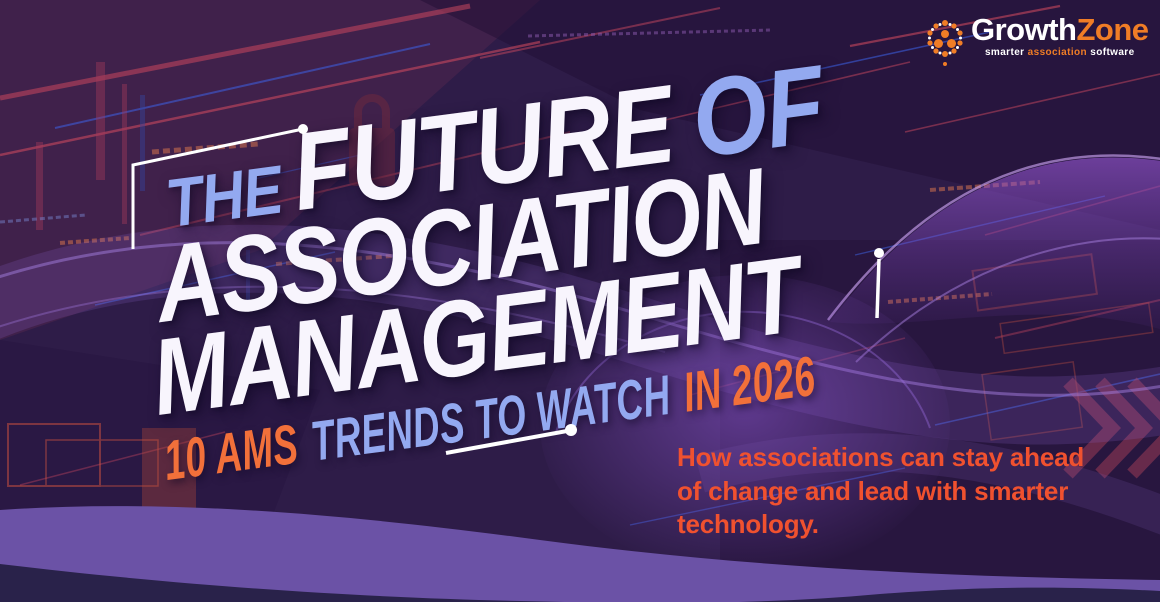 This screenshot has width=1160, height=602. I want to click on growthzone-logo: GrowthZone smarter association software, so click(1037, 40).